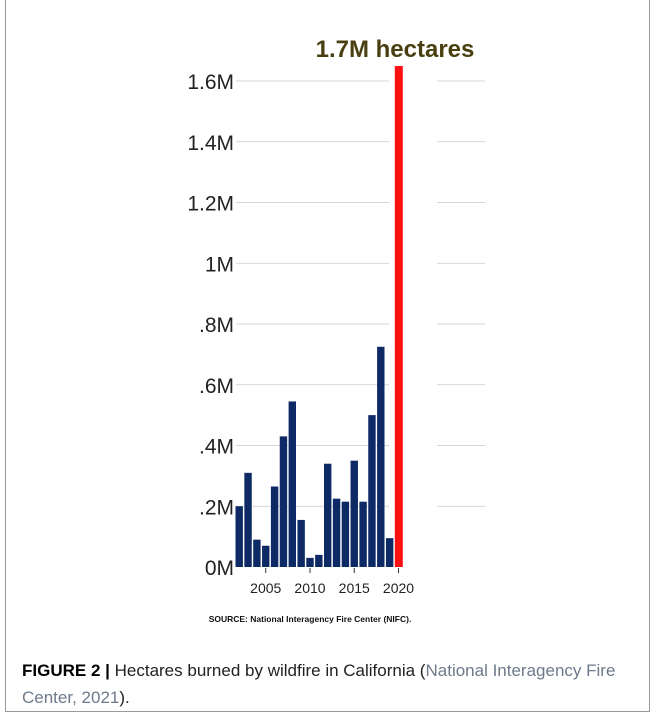 The width and height of the screenshot is (654, 715). Describe the element at coordinates (319, 560) in the screenshot. I see `bar-2011` at that location.